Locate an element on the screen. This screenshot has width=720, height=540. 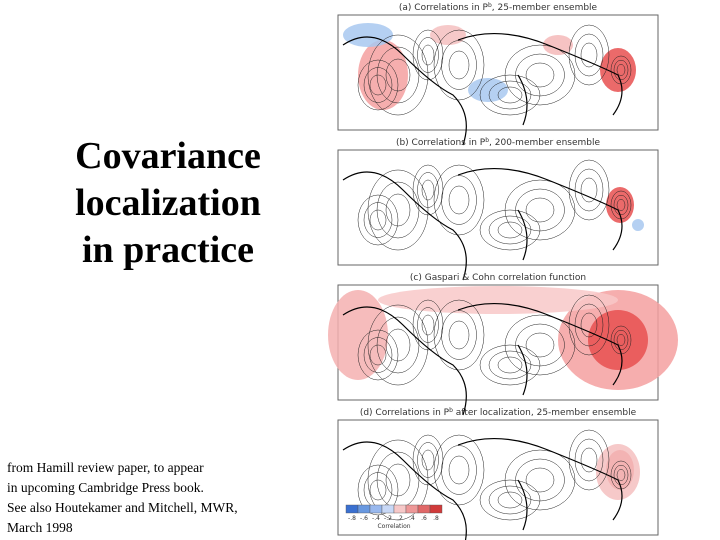
title-line: localization is located at coordinates (168, 203).